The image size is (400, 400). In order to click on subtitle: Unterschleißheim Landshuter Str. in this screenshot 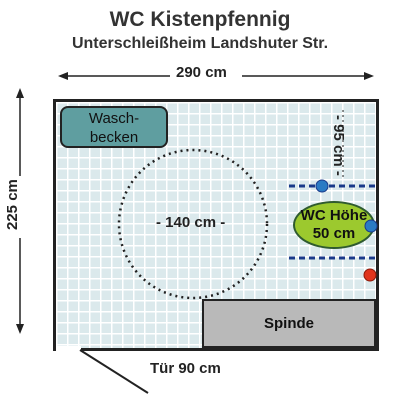, I will do `click(200, 43)`.